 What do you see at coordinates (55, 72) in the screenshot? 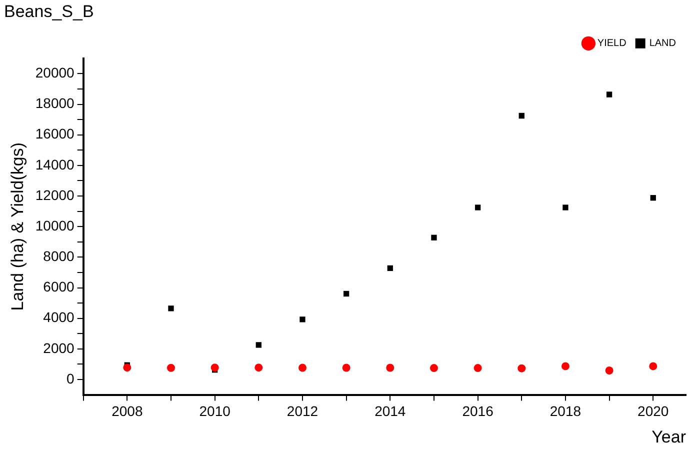
I see `y-tick-label: 20000` at bounding box center [55, 72].